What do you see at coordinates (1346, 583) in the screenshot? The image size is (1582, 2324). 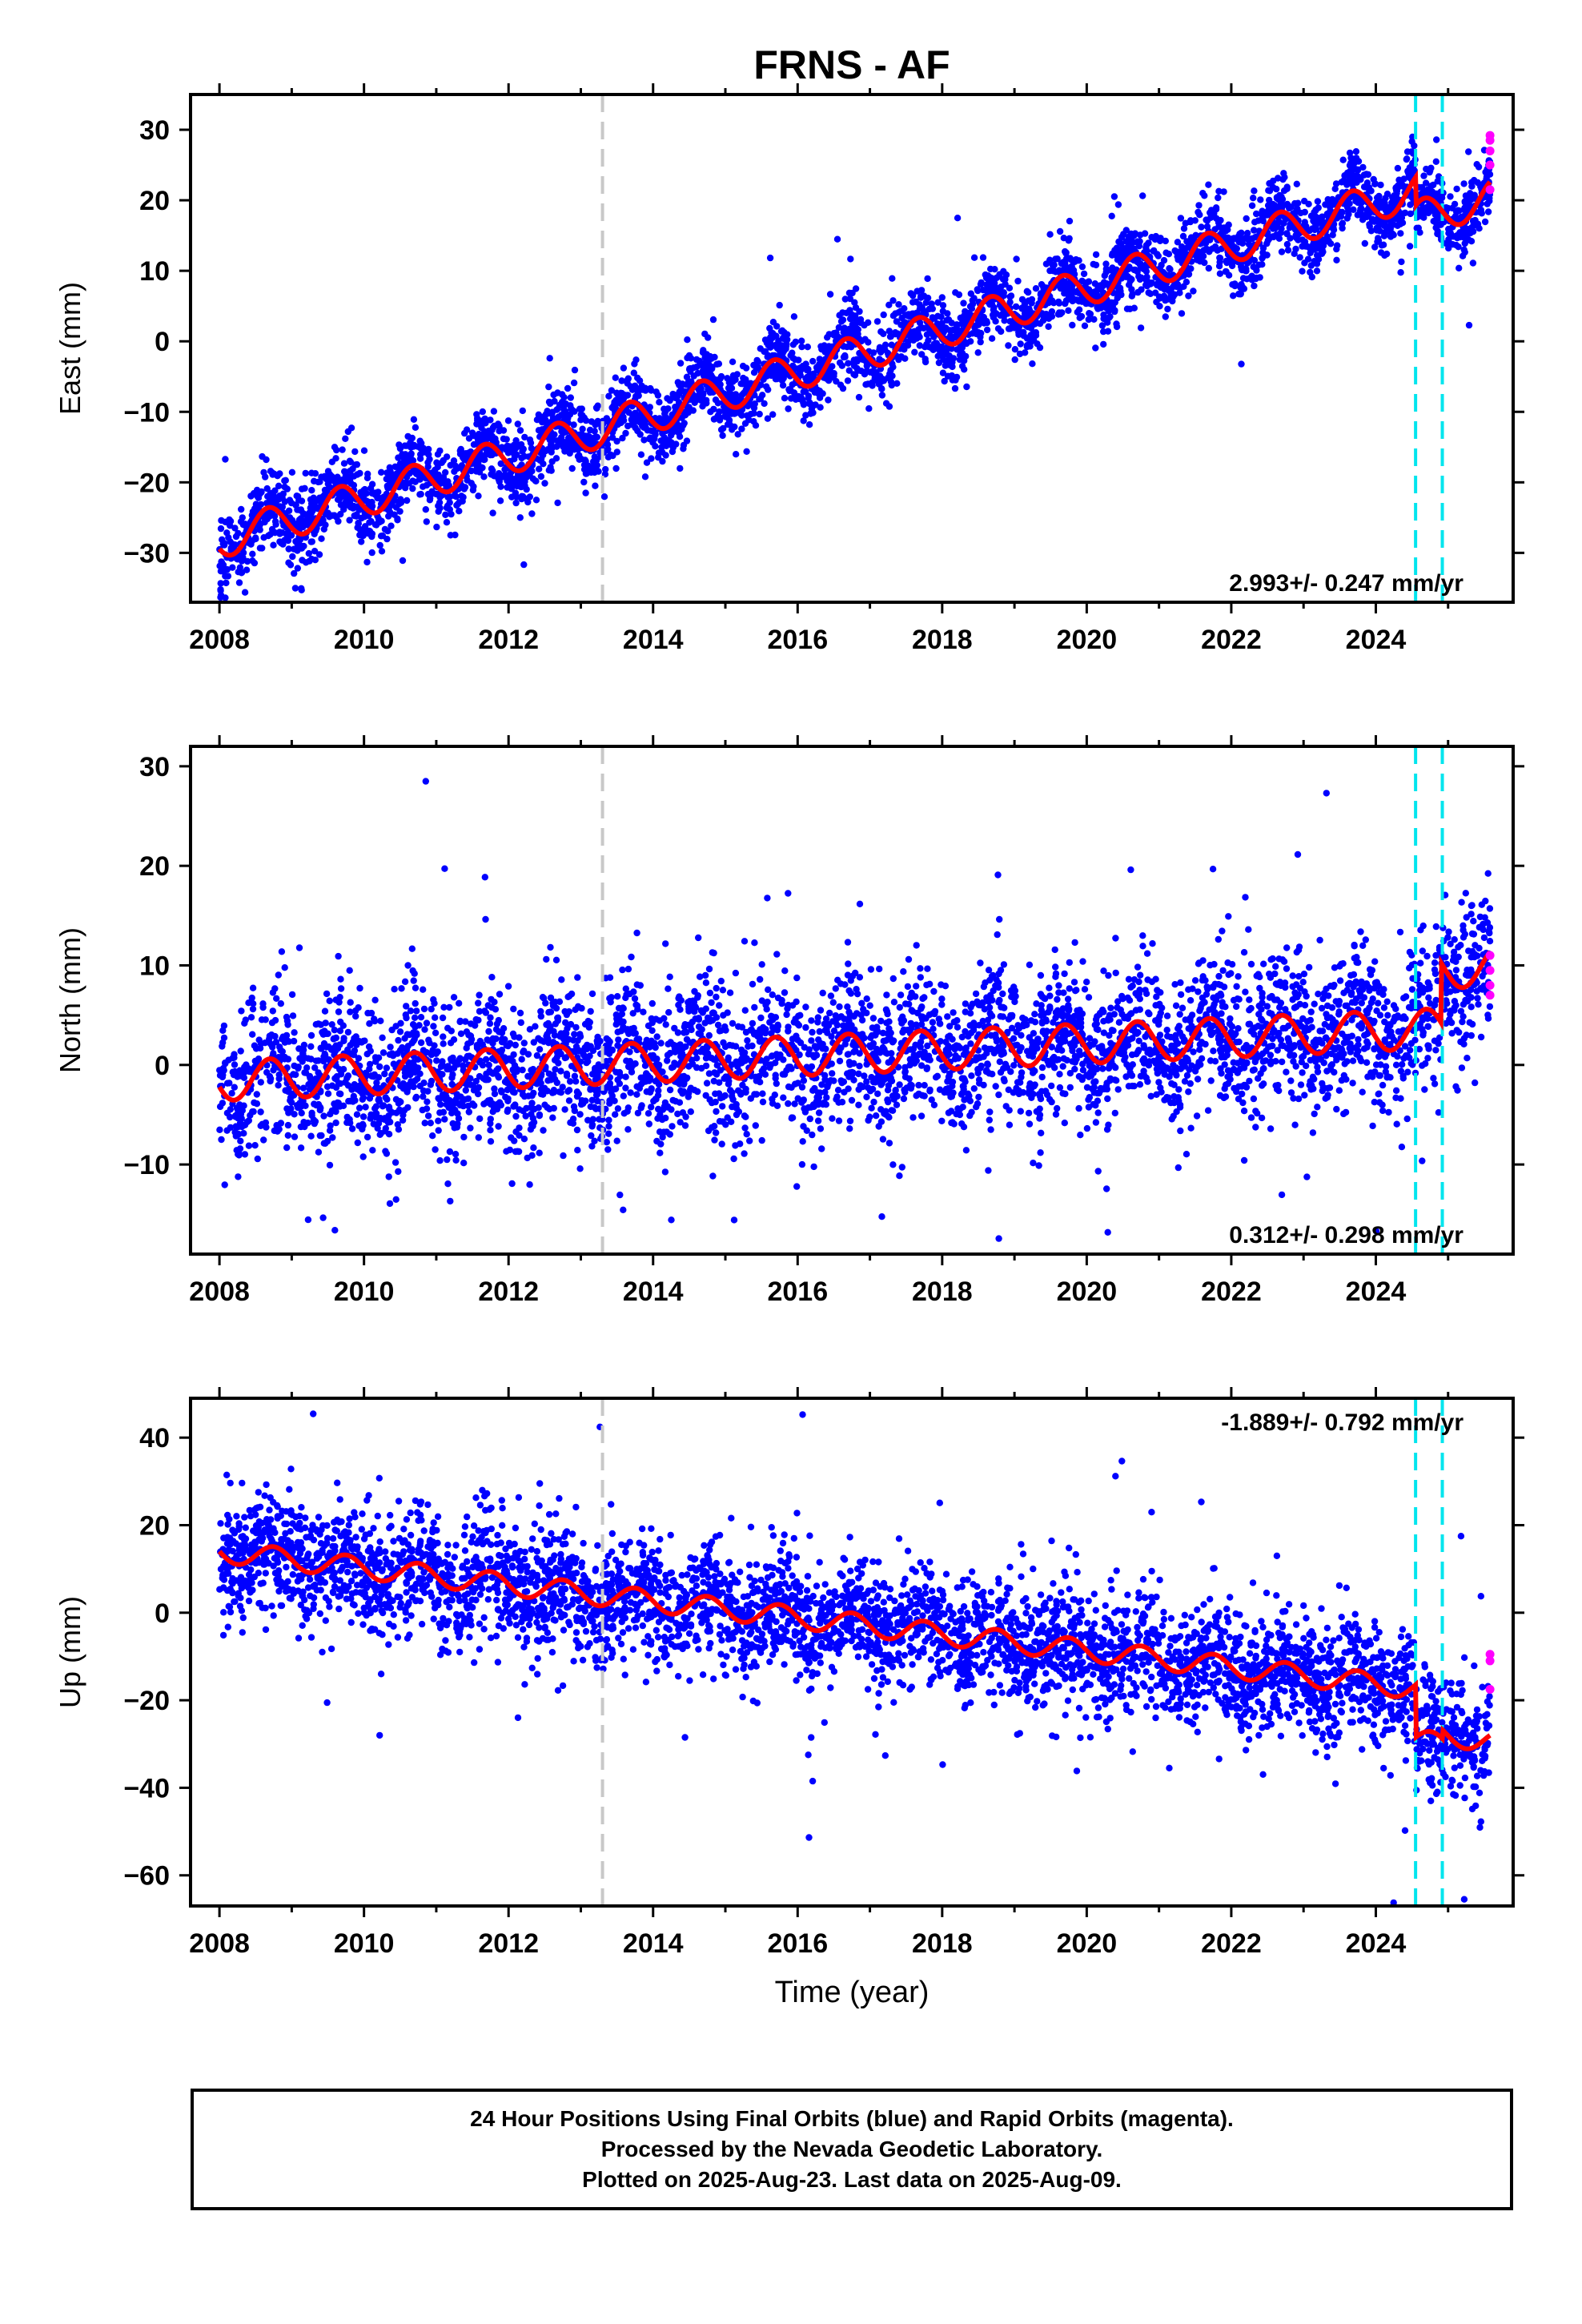 I see `rate-annotation: 2.993+/- 0.247 mm/yr` at bounding box center [1346, 583].